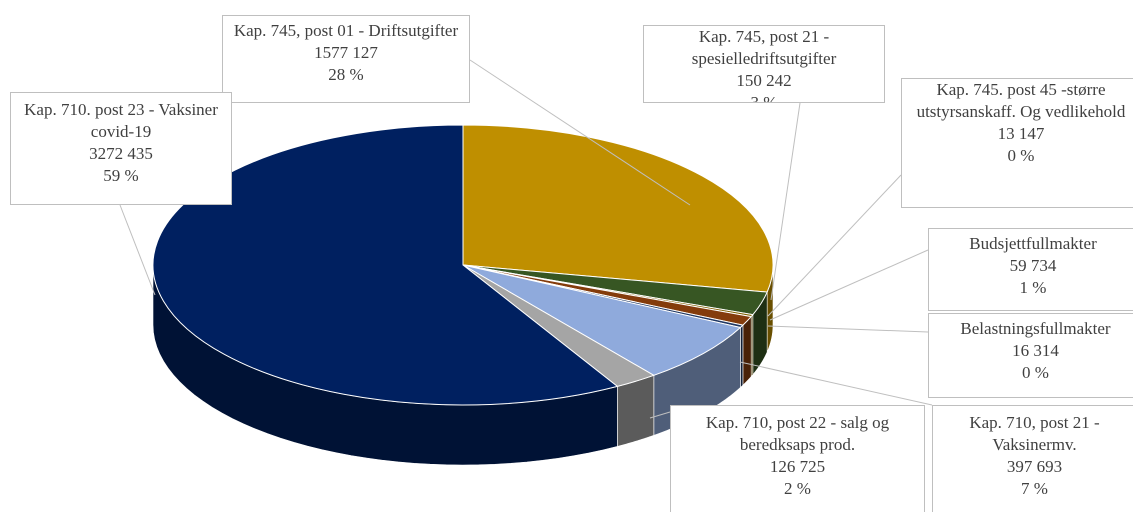 This screenshot has height=512, width=1133. Describe the element at coordinates (1021, 133) in the screenshot. I see `value-label: 13 147` at that location.